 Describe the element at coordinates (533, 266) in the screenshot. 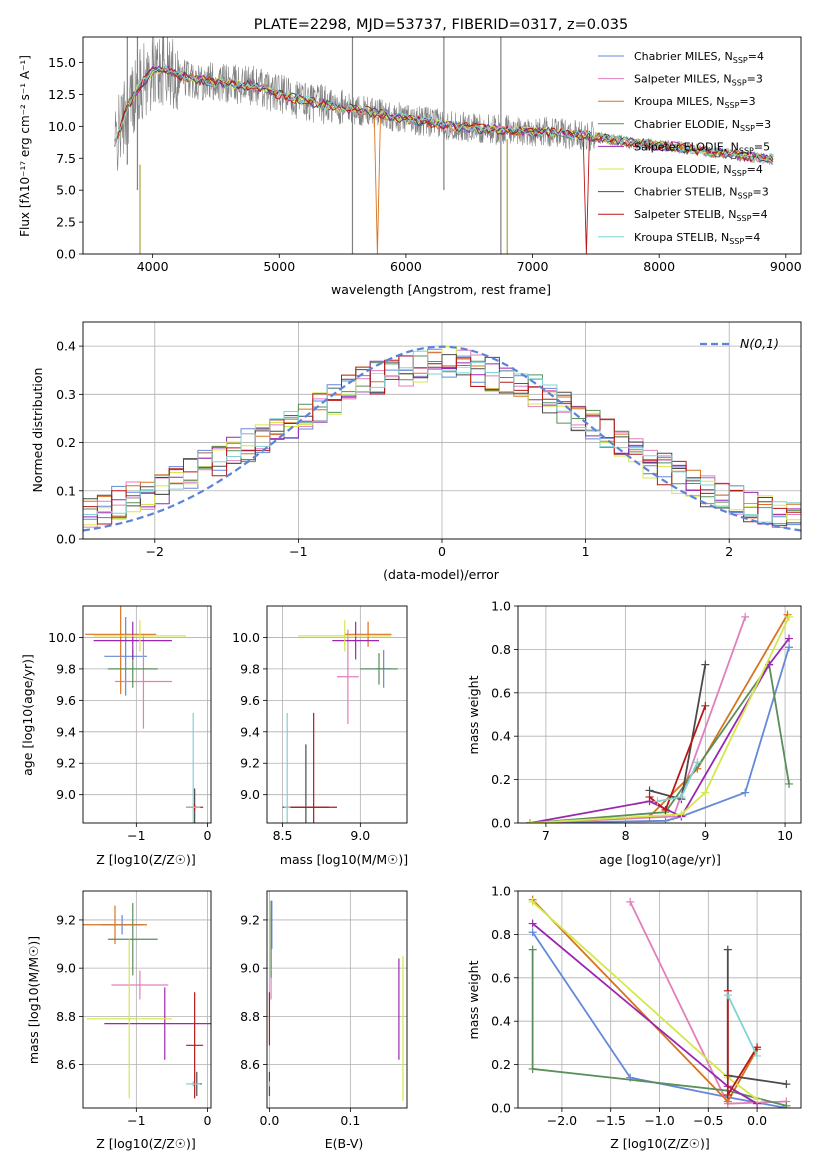

I see `x-tick-label: 7000` at that location.